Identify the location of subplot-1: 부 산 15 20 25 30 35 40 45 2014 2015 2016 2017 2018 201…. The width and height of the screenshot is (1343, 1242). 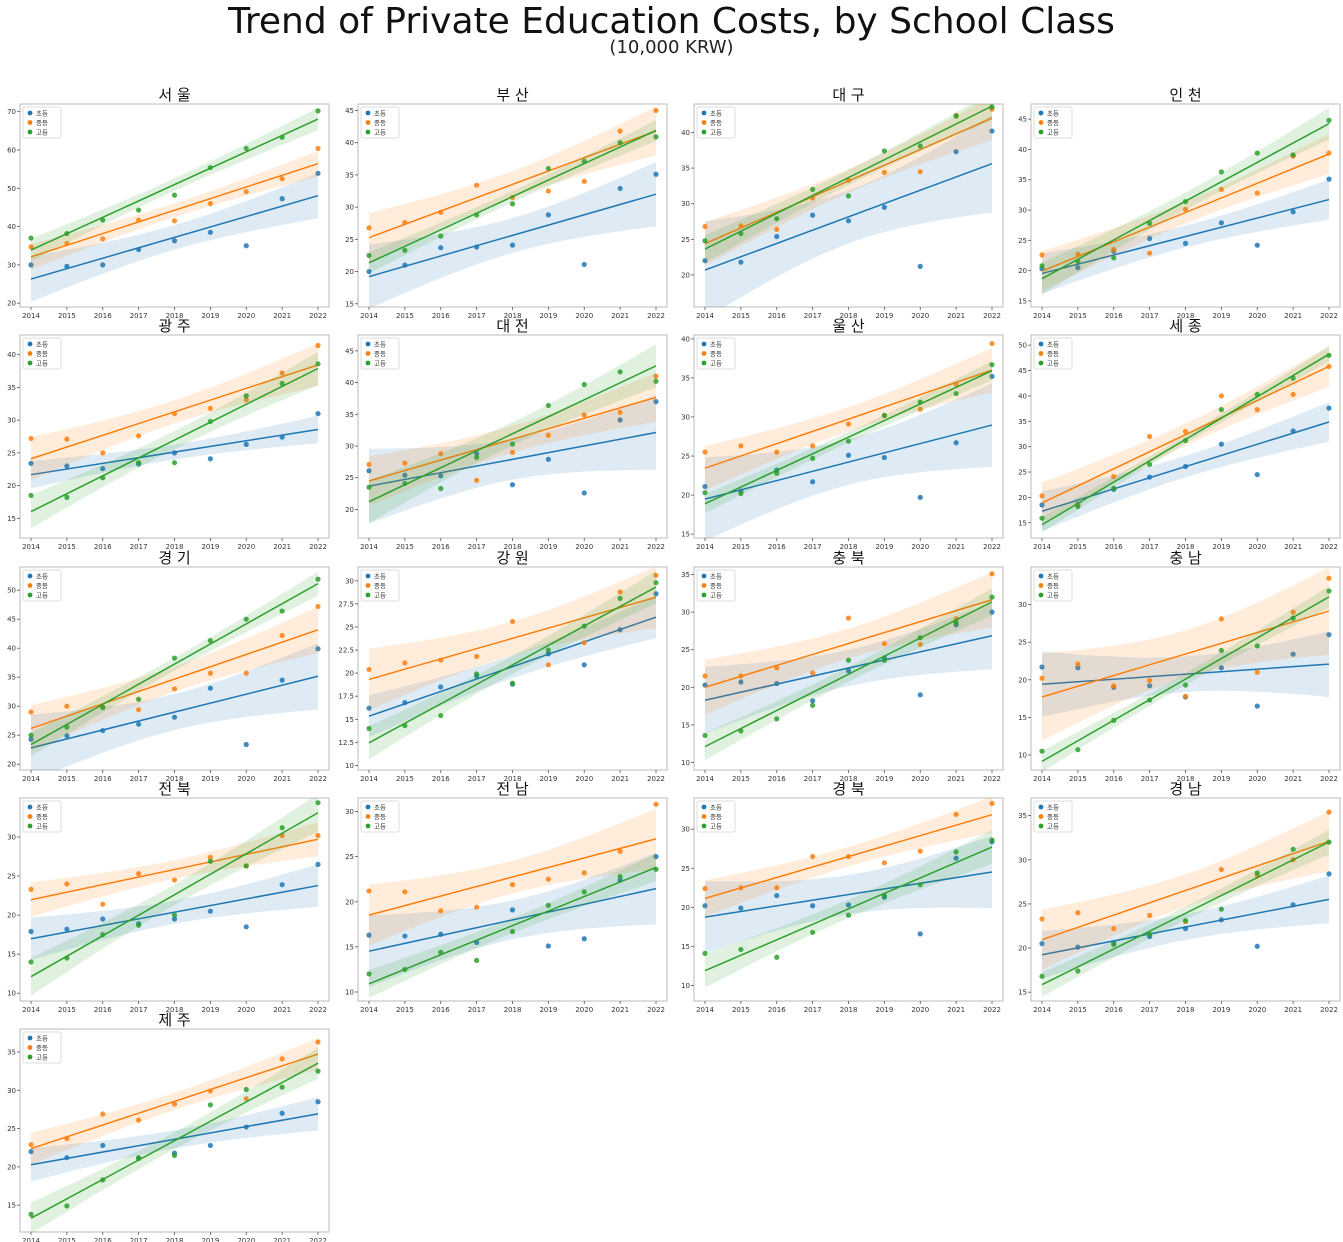
(506, 203).